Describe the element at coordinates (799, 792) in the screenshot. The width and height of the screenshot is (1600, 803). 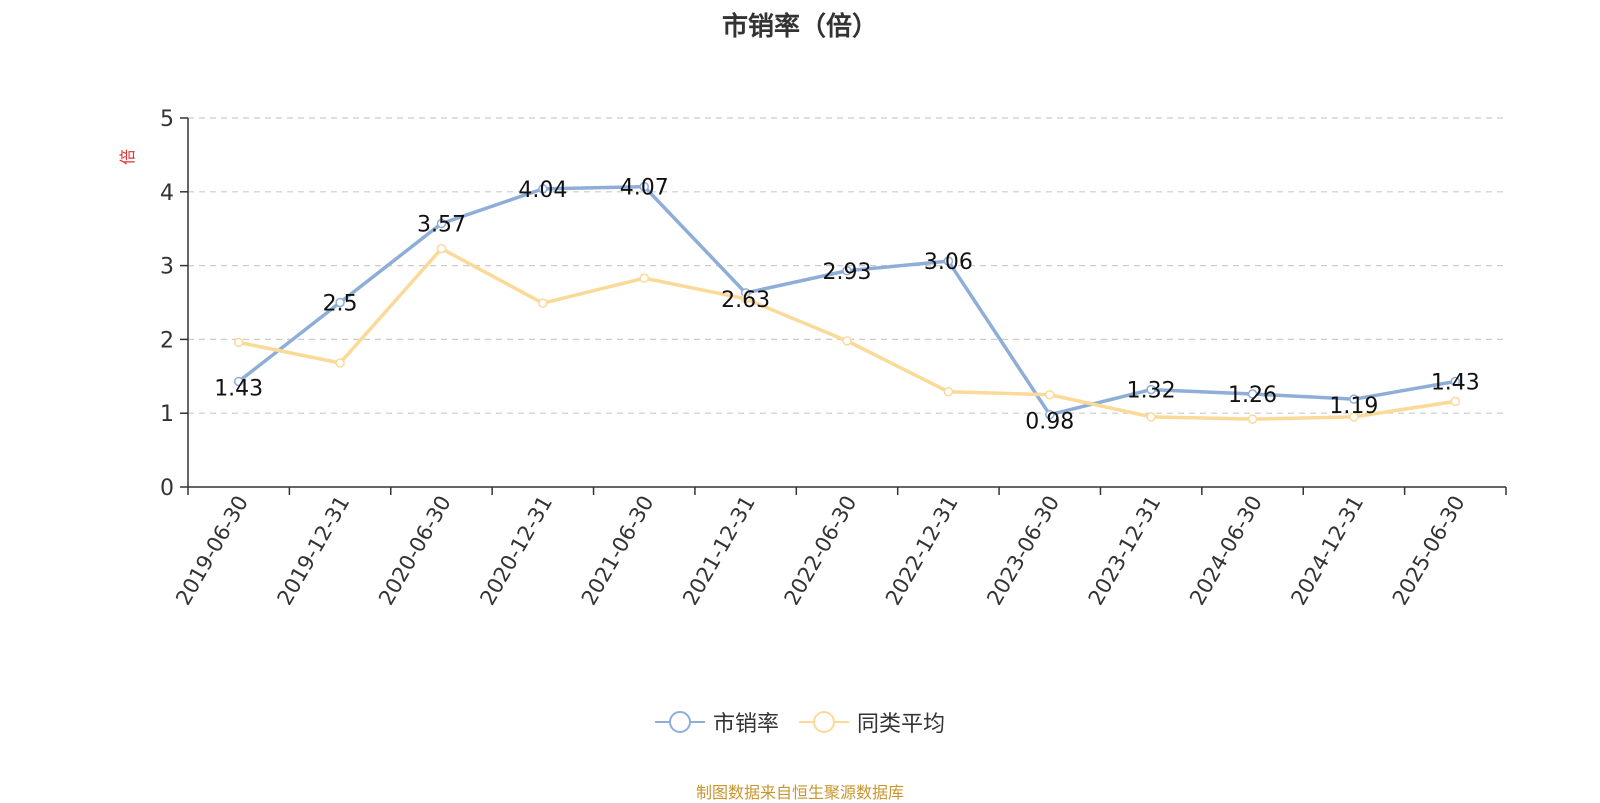
I see `source-note: 制图数据来自恒生聚源数据库` at that location.